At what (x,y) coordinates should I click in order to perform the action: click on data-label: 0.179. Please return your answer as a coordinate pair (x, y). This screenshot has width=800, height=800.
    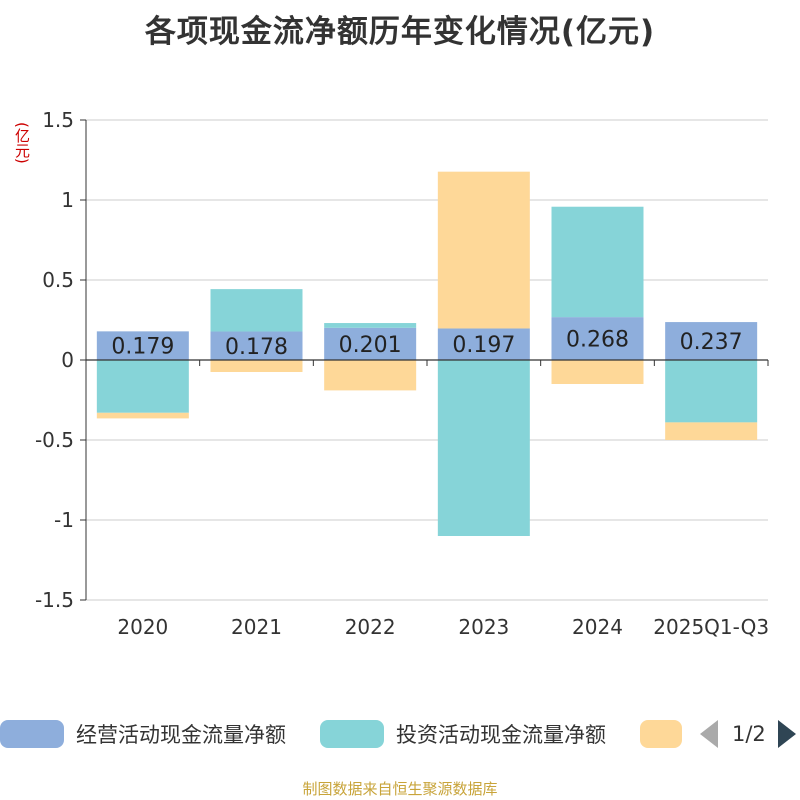
    Looking at the image, I should click on (142, 347).